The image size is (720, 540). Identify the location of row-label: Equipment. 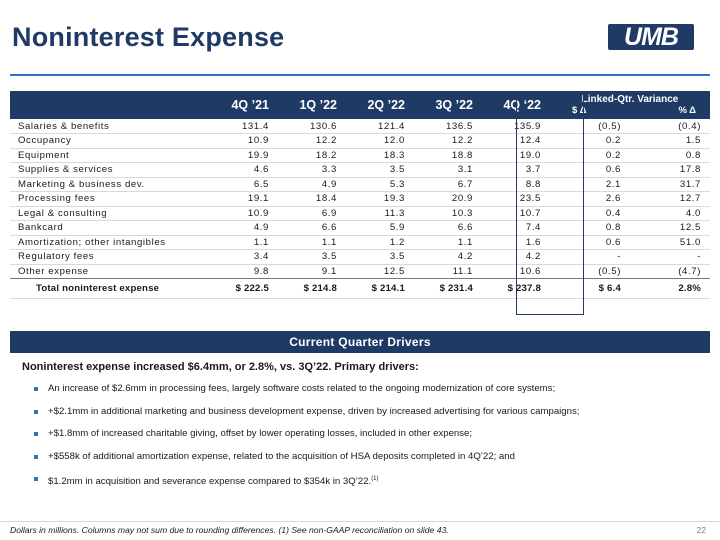
(44, 155).